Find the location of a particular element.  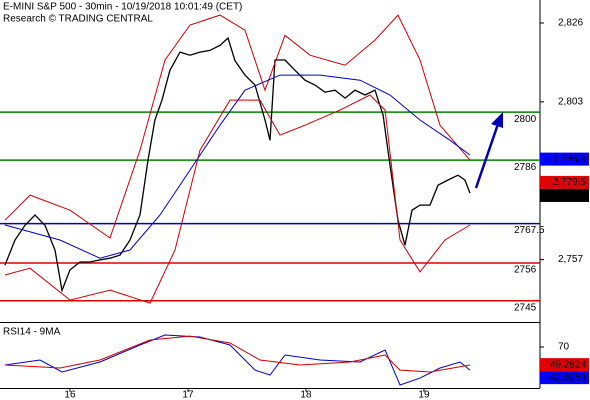

x-tick-label: 17 is located at coordinates (188, 395).